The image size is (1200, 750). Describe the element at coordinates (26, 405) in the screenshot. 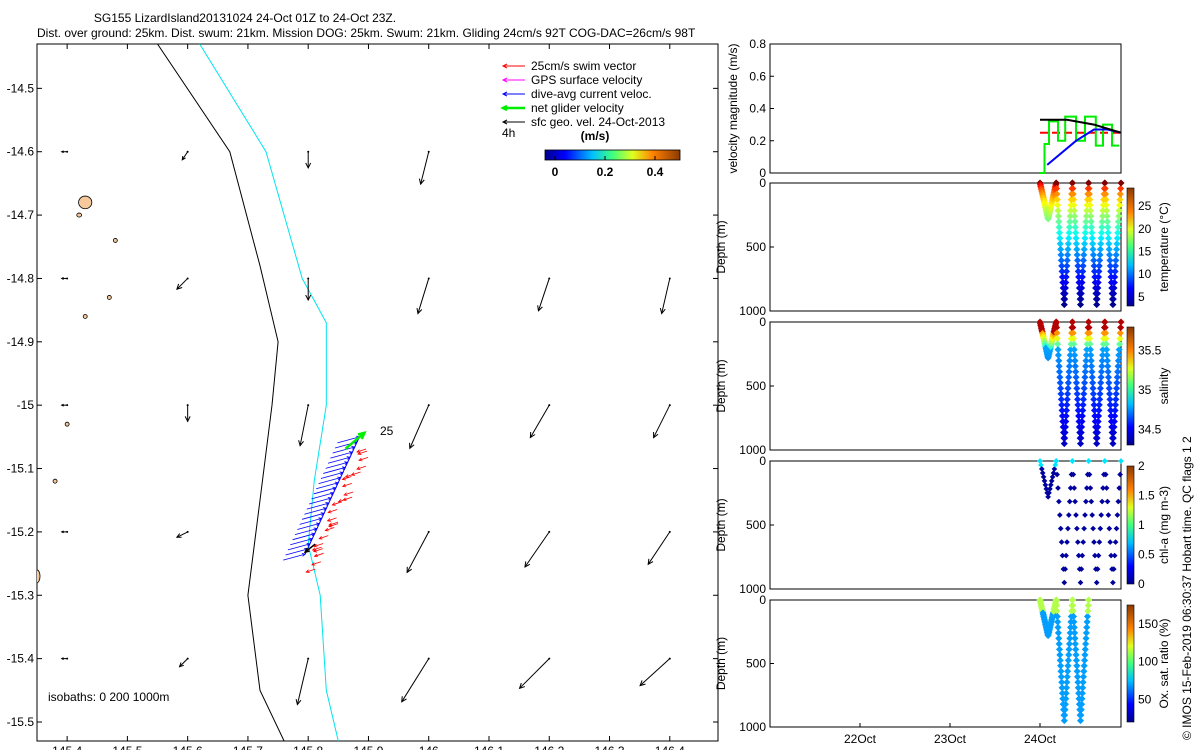

I see `y-tick-label: -15` at that location.